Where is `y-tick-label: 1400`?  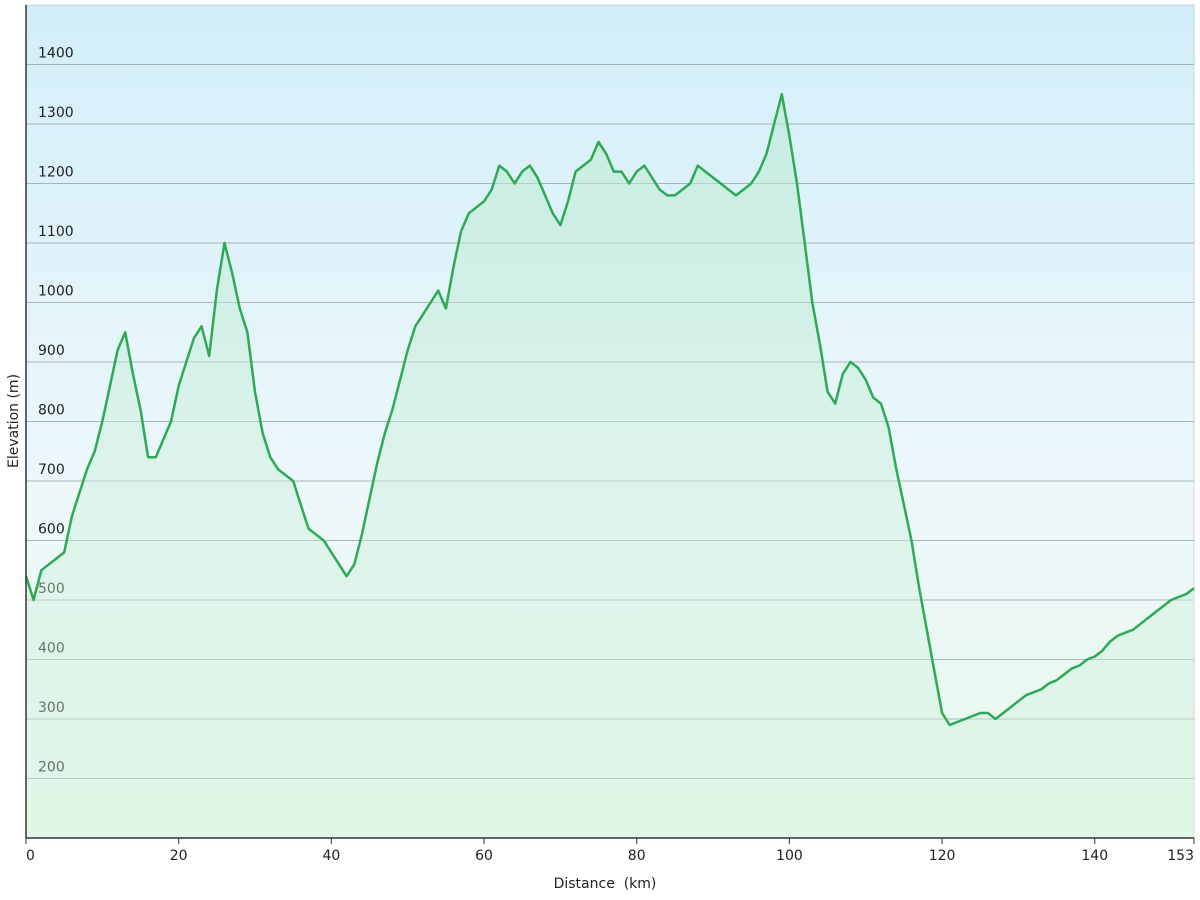 y-tick-label: 1400 is located at coordinates (56, 54).